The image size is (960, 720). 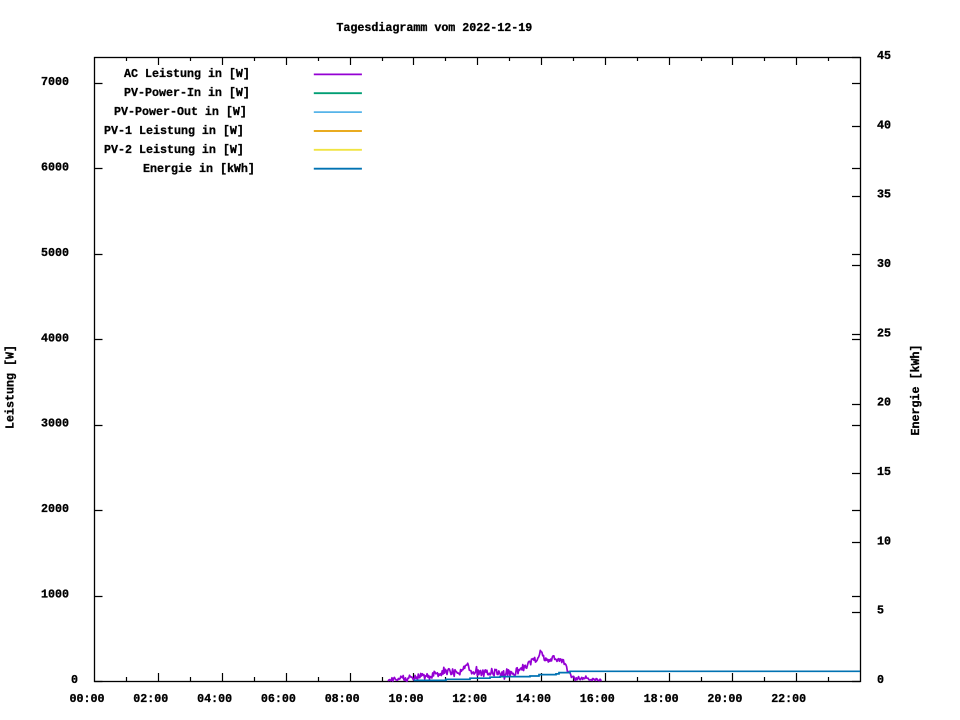 I want to click on svg-text: 02:00, so click(x=150, y=699).